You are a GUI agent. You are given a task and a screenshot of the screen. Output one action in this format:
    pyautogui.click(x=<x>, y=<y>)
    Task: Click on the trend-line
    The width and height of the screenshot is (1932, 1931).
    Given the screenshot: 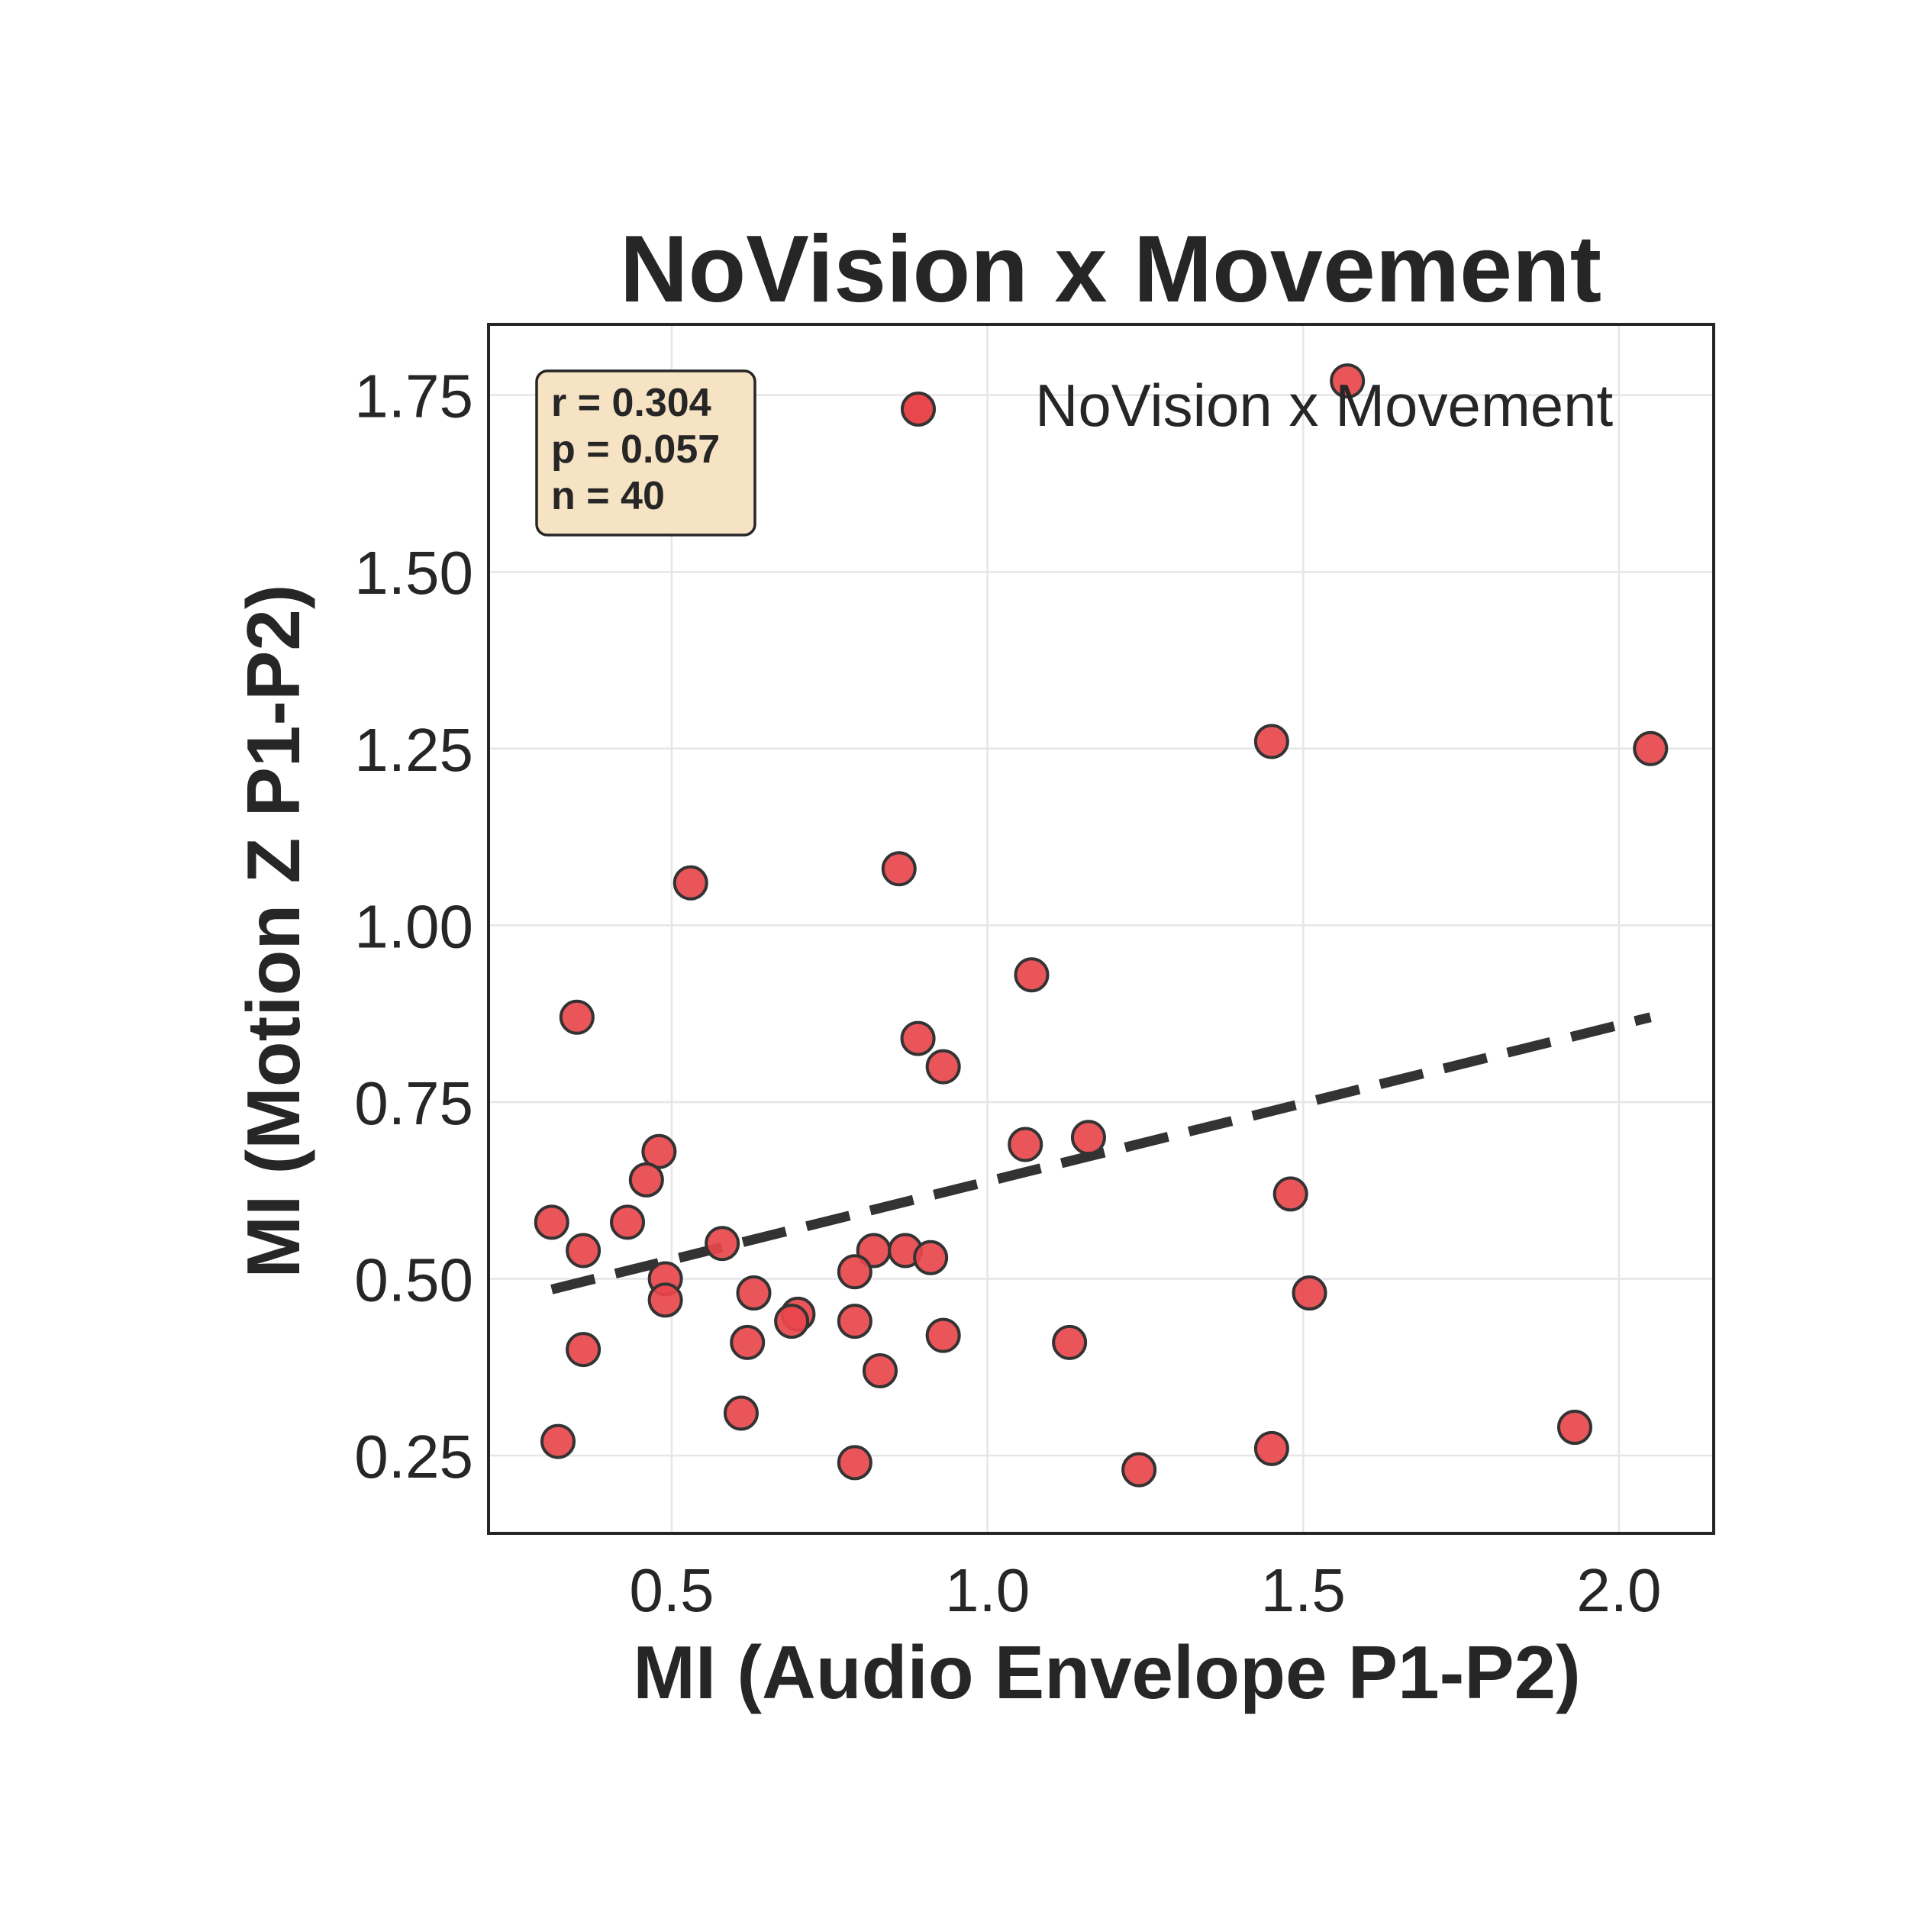 What is the action you would take?
    pyautogui.click(x=1101, y=1153)
    